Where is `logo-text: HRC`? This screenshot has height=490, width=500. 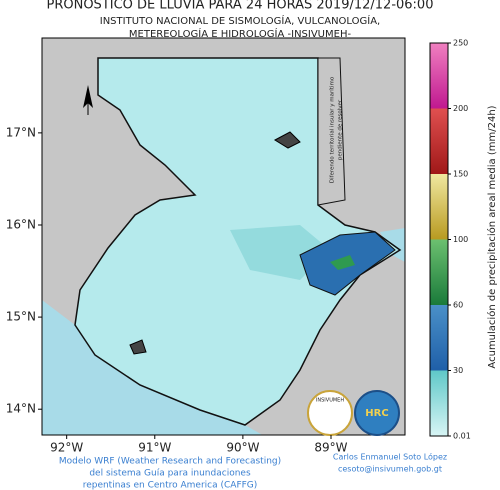 logo-text: HRC is located at coordinates (376, 413).